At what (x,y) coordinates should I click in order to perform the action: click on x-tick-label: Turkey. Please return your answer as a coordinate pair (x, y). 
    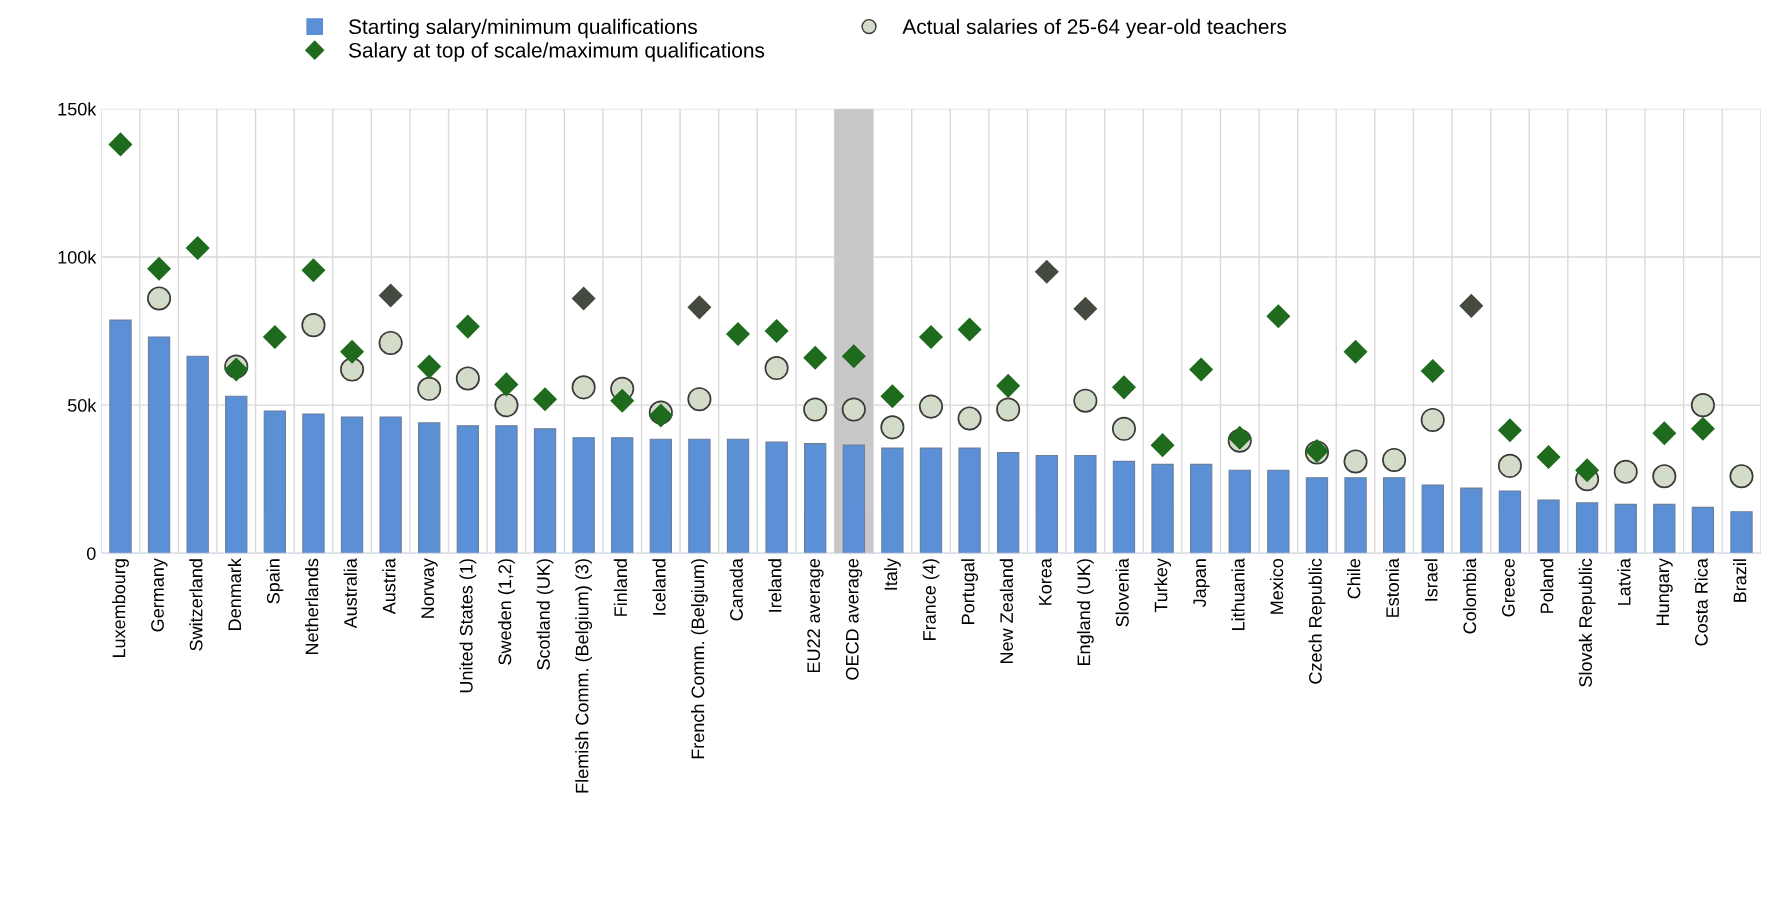
    Looking at the image, I should click on (1162, 585).